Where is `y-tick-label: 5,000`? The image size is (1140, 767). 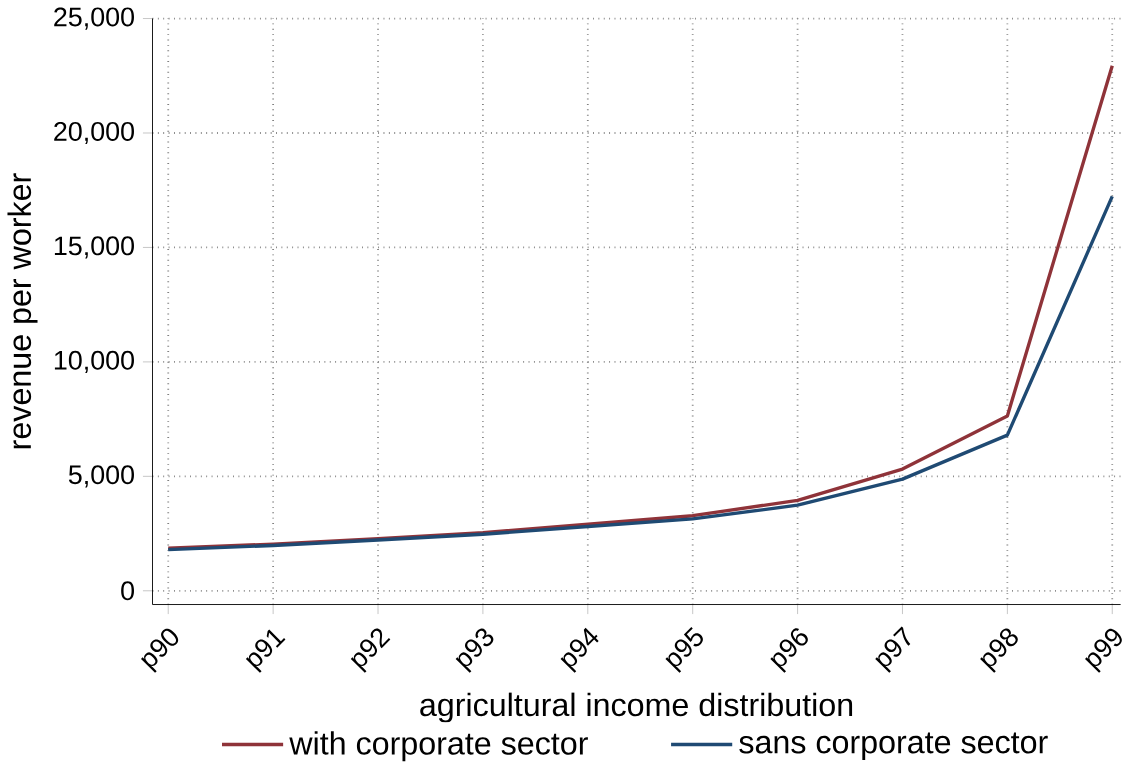 y-tick-label: 5,000 is located at coordinates (101, 476).